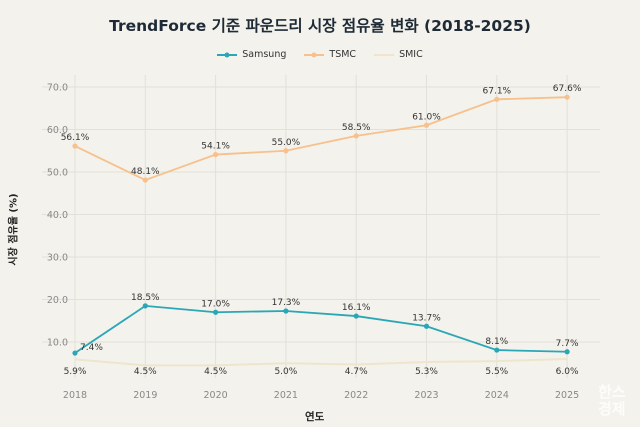  What do you see at coordinates (57, 88) in the screenshot?
I see `y-tick-label: 70.0` at bounding box center [57, 88].